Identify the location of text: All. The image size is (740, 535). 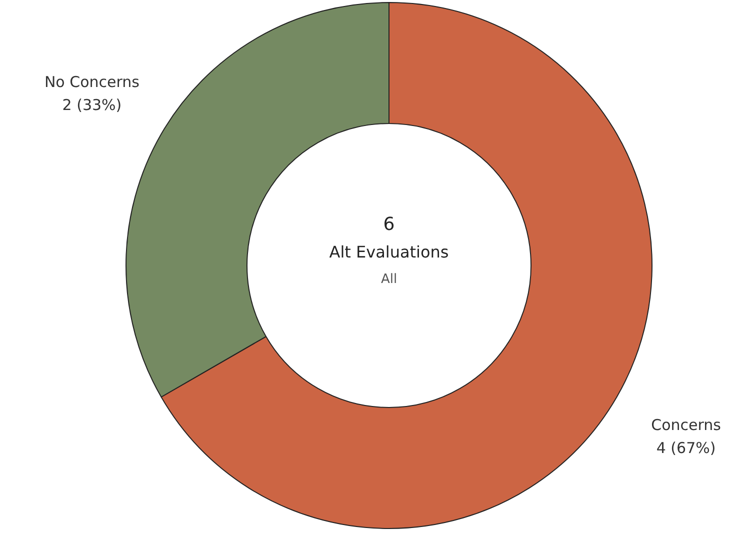
(389, 279).